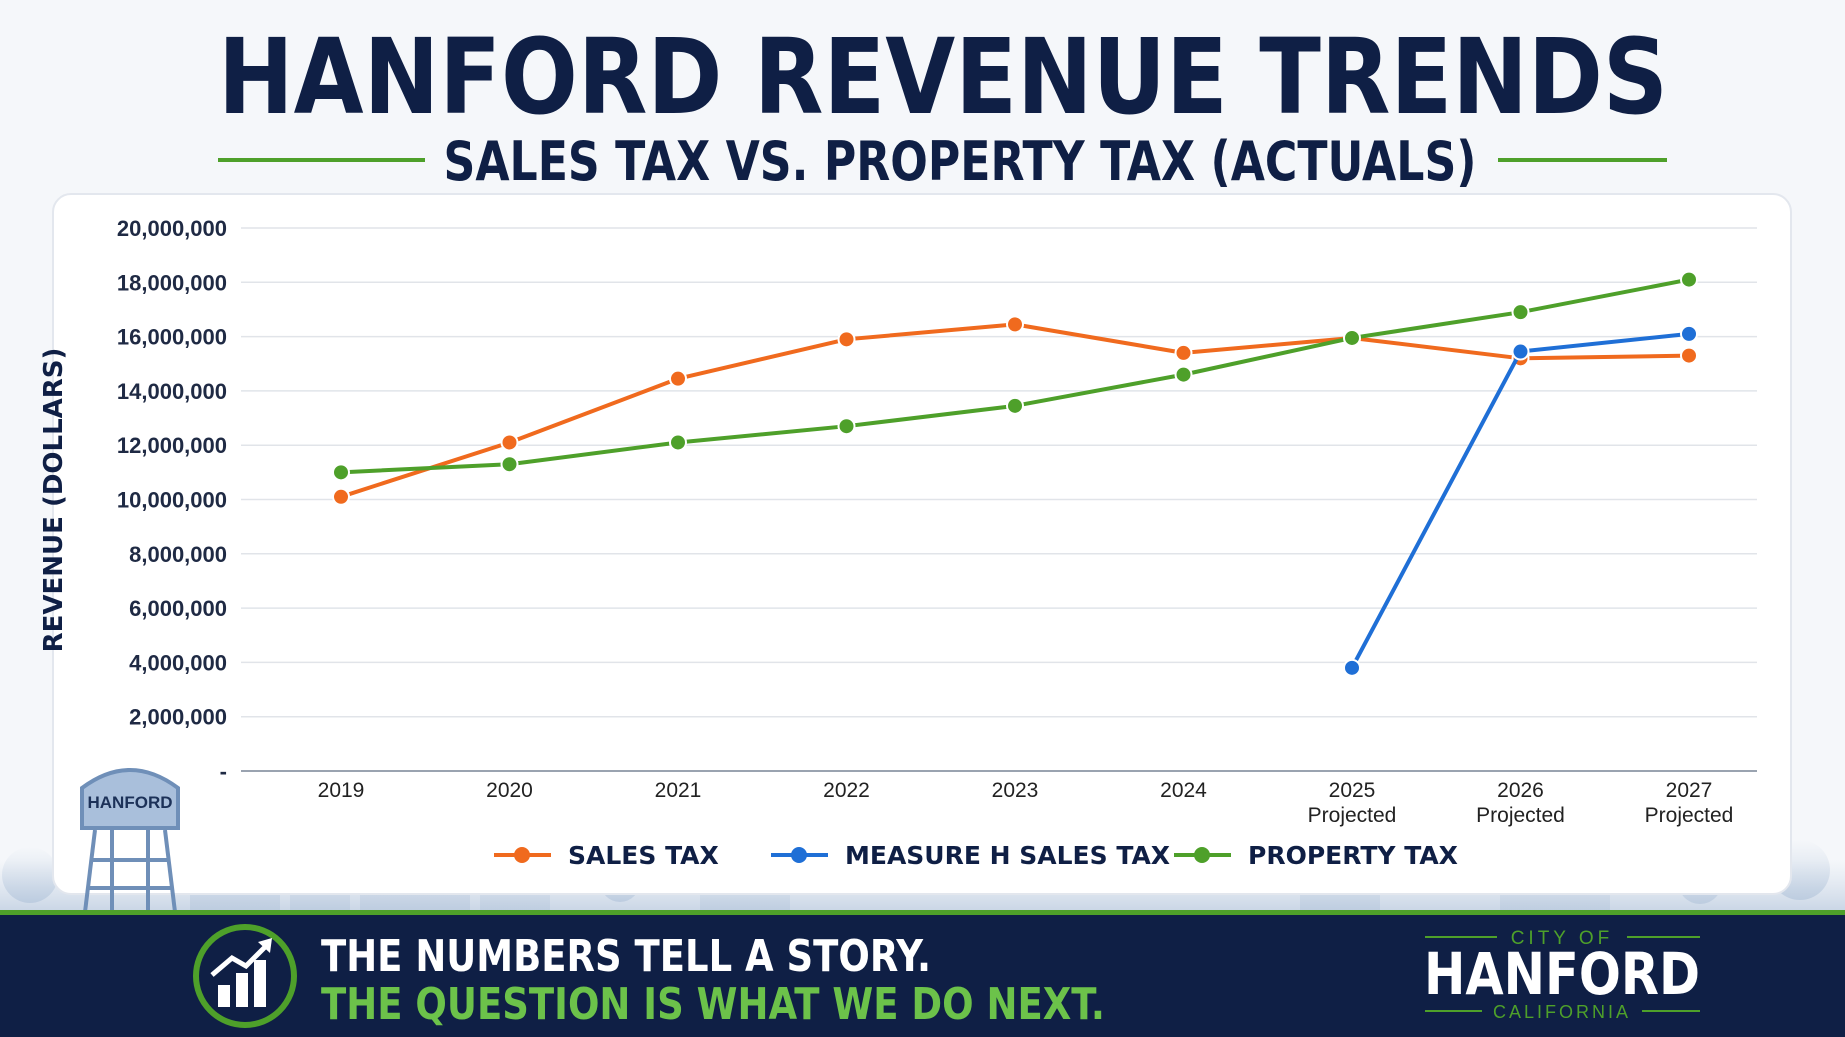 This screenshot has height=1037, width=1845. Describe the element at coordinates (846, 790) in the screenshot. I see `x-tick-label: 2022` at that location.